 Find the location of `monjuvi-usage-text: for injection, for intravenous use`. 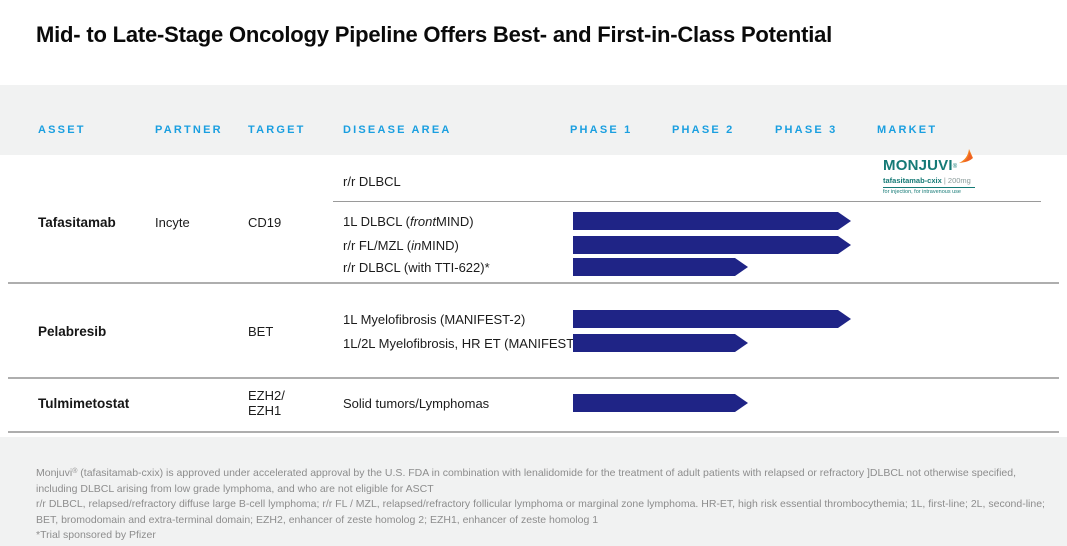

monjuvi-usage-text: for injection, for intravenous use is located at coordinates (922, 192).